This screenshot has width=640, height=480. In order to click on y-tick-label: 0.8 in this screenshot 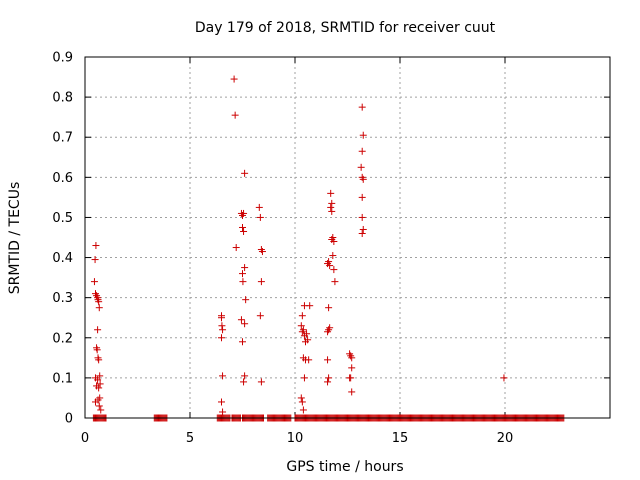, I will do `click(62, 98)`.